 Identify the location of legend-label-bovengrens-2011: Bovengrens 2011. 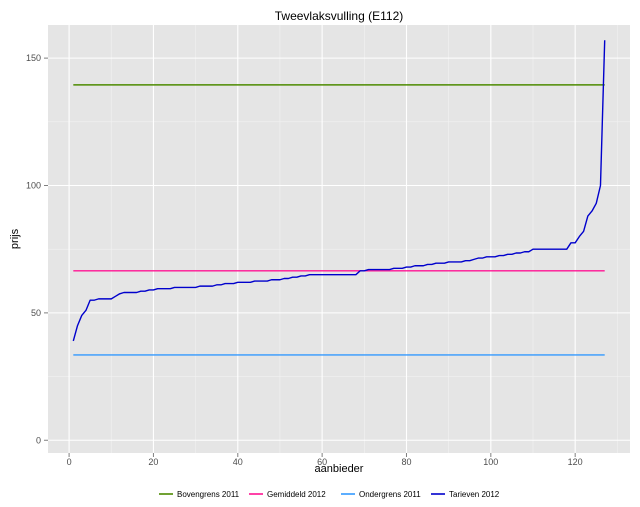
(208, 494).